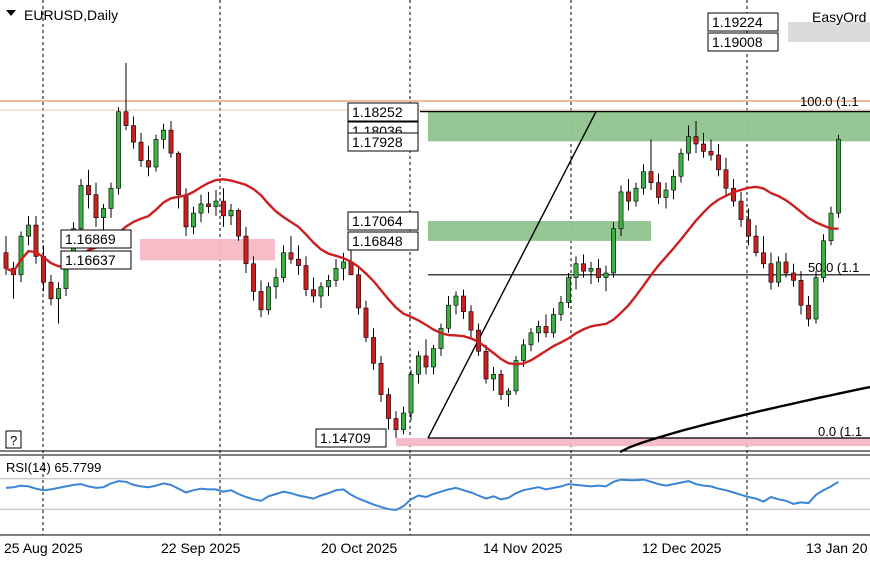  Describe the element at coordinates (43, 548) in the screenshot. I see `x-tick-label: 25 Aug 2025` at that location.